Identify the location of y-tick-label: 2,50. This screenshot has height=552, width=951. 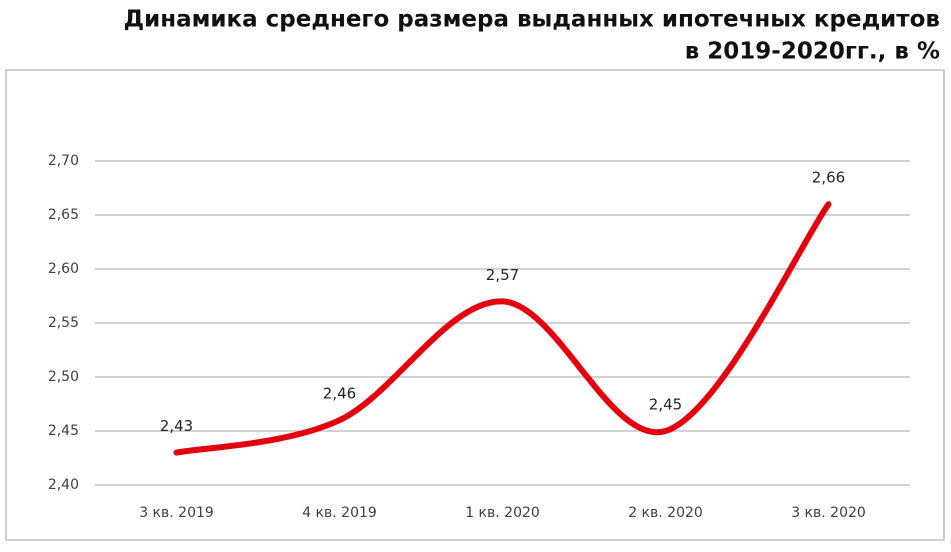
(63, 377).